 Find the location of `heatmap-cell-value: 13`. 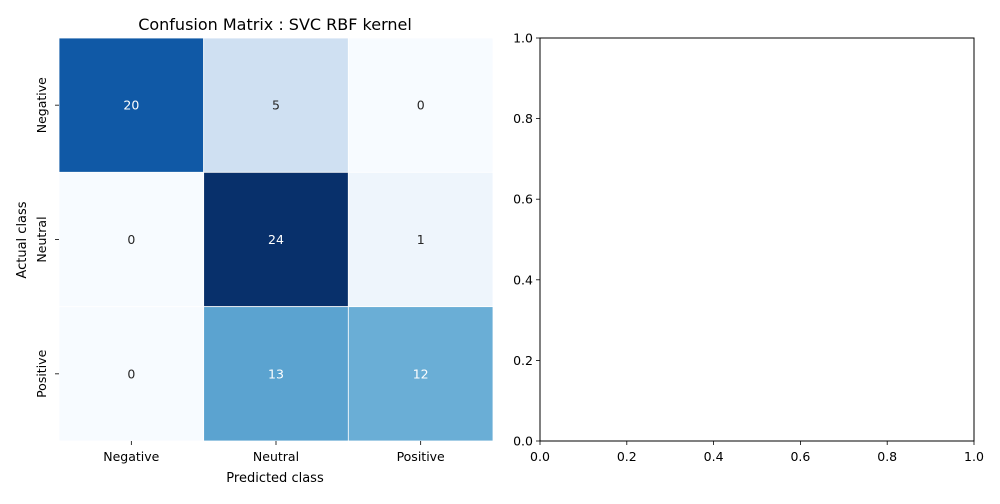

heatmap-cell-value: 13 is located at coordinates (276, 373).